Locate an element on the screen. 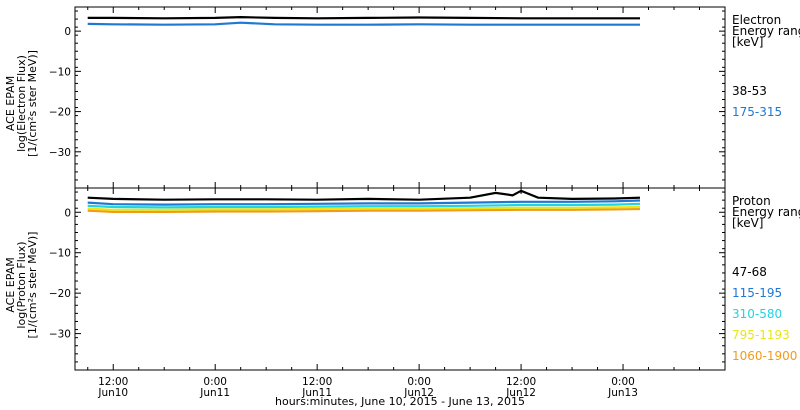 Image resolution: width=800 pixels, height=410 pixels. series-line-1060-1900 is located at coordinates (364, 210).